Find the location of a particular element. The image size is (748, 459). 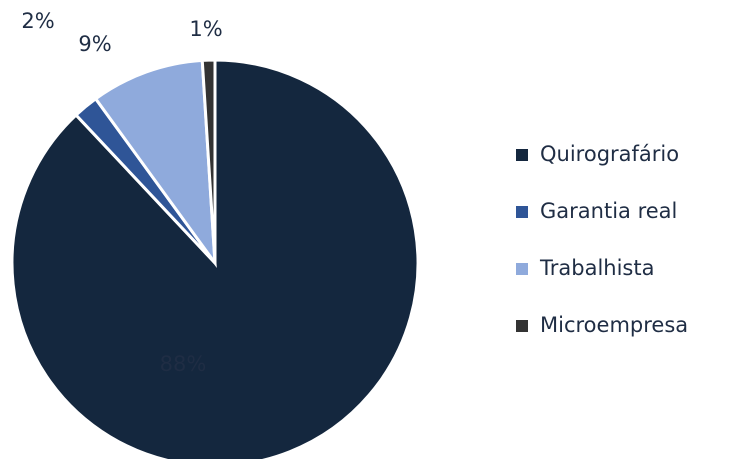

data-label: 9% is located at coordinates (94, 44).